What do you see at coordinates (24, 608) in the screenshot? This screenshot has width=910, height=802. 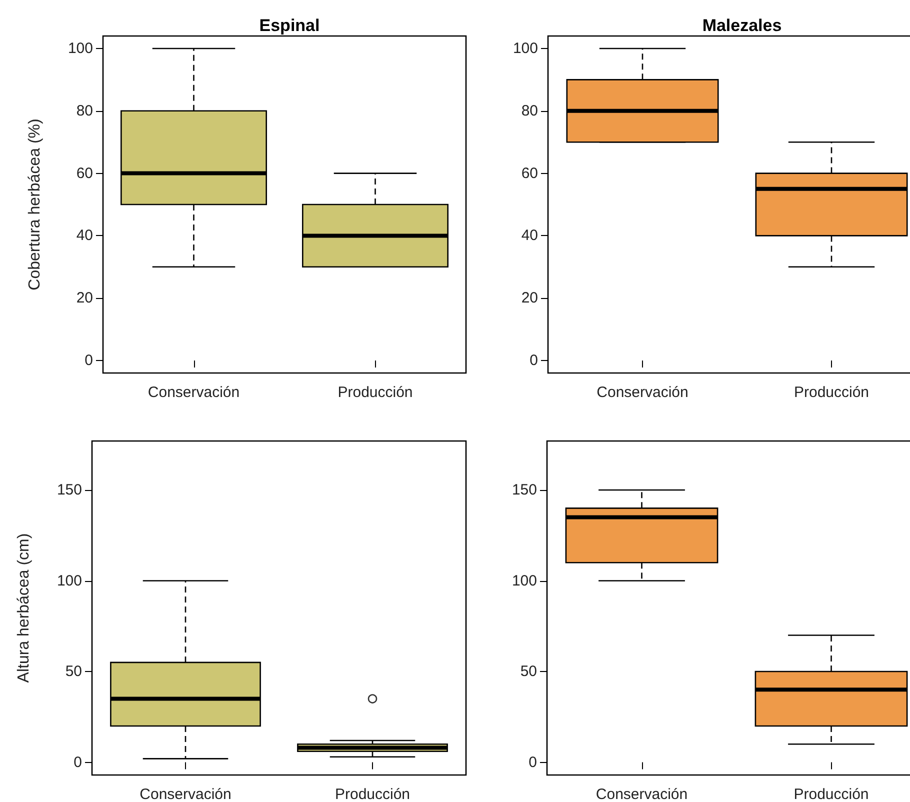 I see `y-axis-title: Altura herbácea (cm)` at bounding box center [24, 608].